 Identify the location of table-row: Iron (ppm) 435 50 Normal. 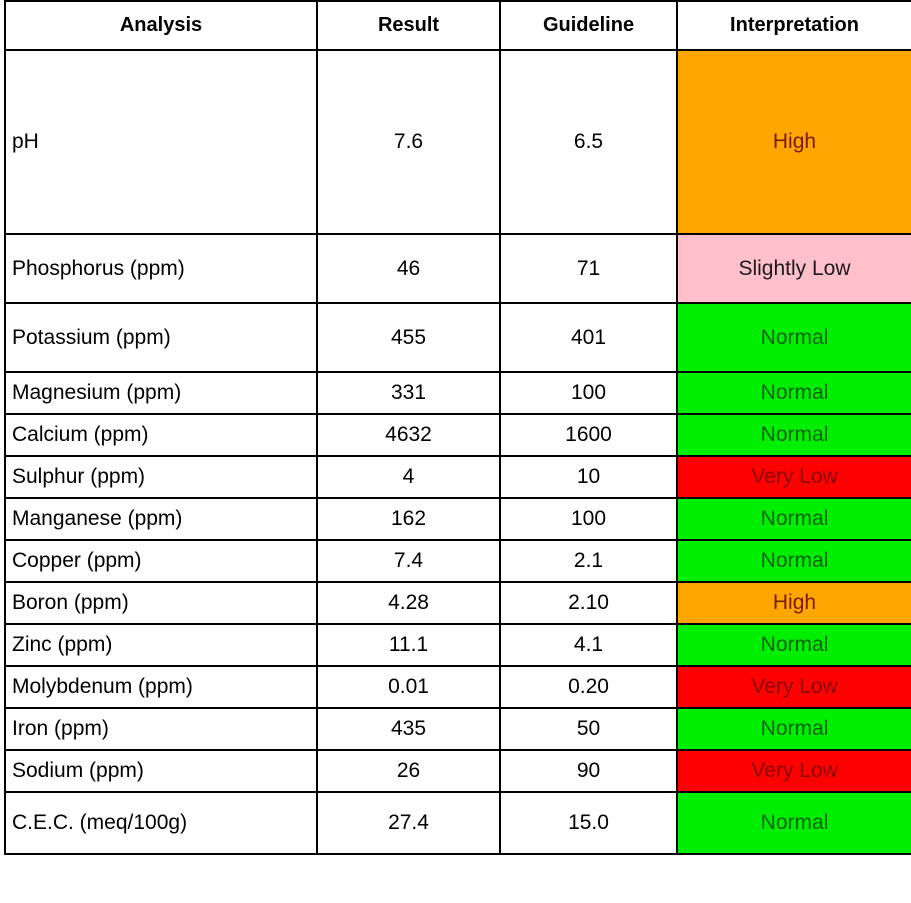
(457, 729).